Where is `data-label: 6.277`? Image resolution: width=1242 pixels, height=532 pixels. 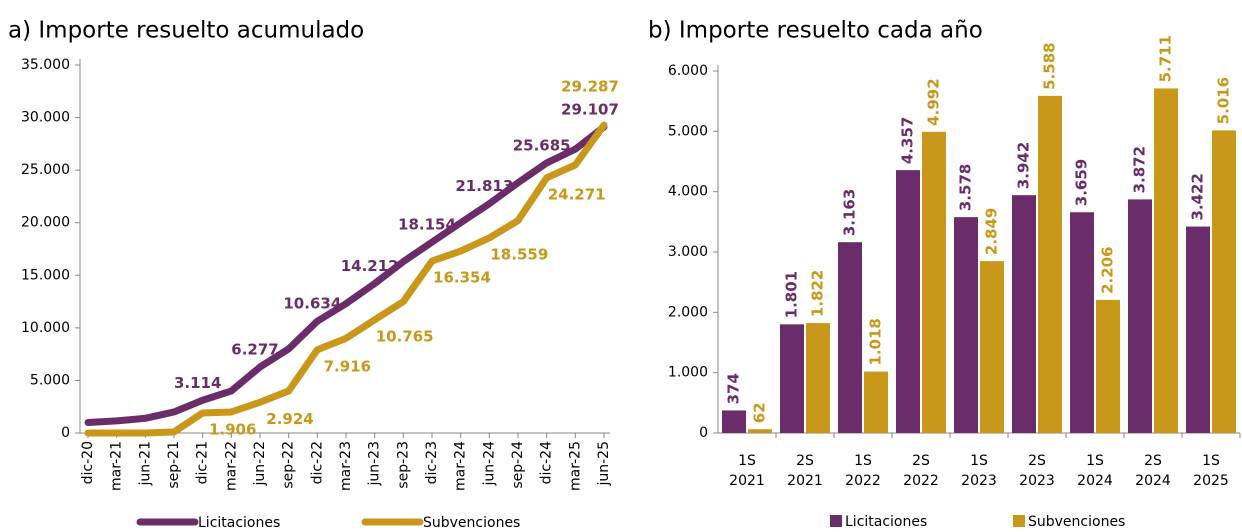
data-label: 6.277 is located at coordinates (254, 350).